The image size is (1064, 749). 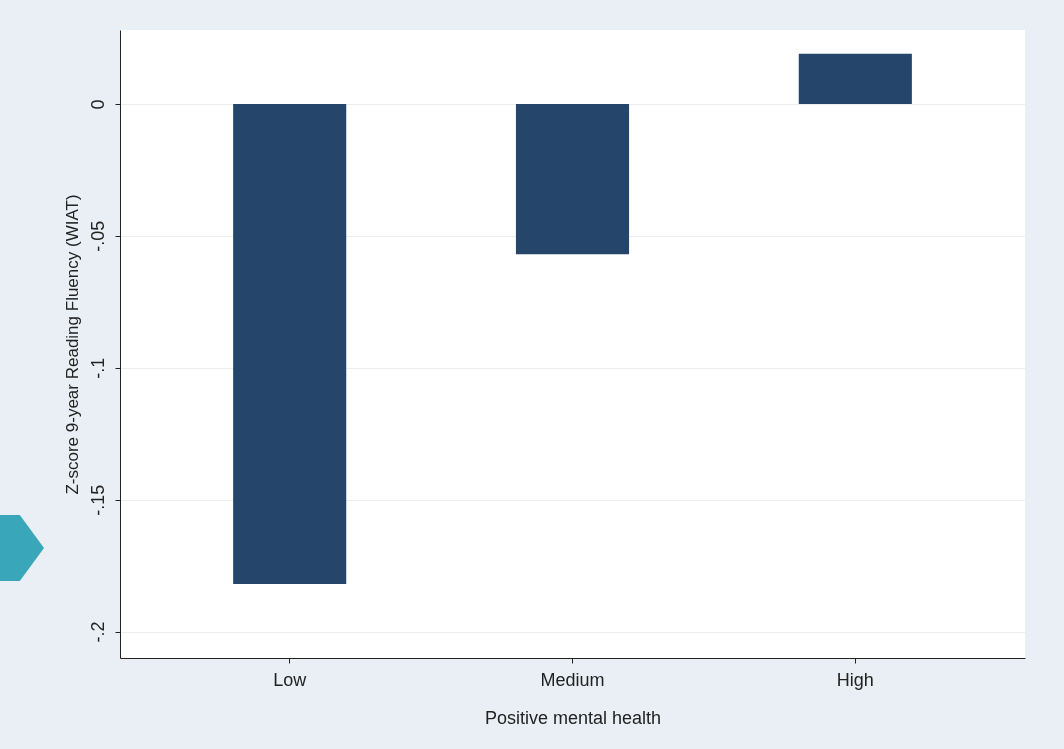 What do you see at coordinates (97, 368) in the screenshot?
I see `y-tick-label: -.1` at bounding box center [97, 368].